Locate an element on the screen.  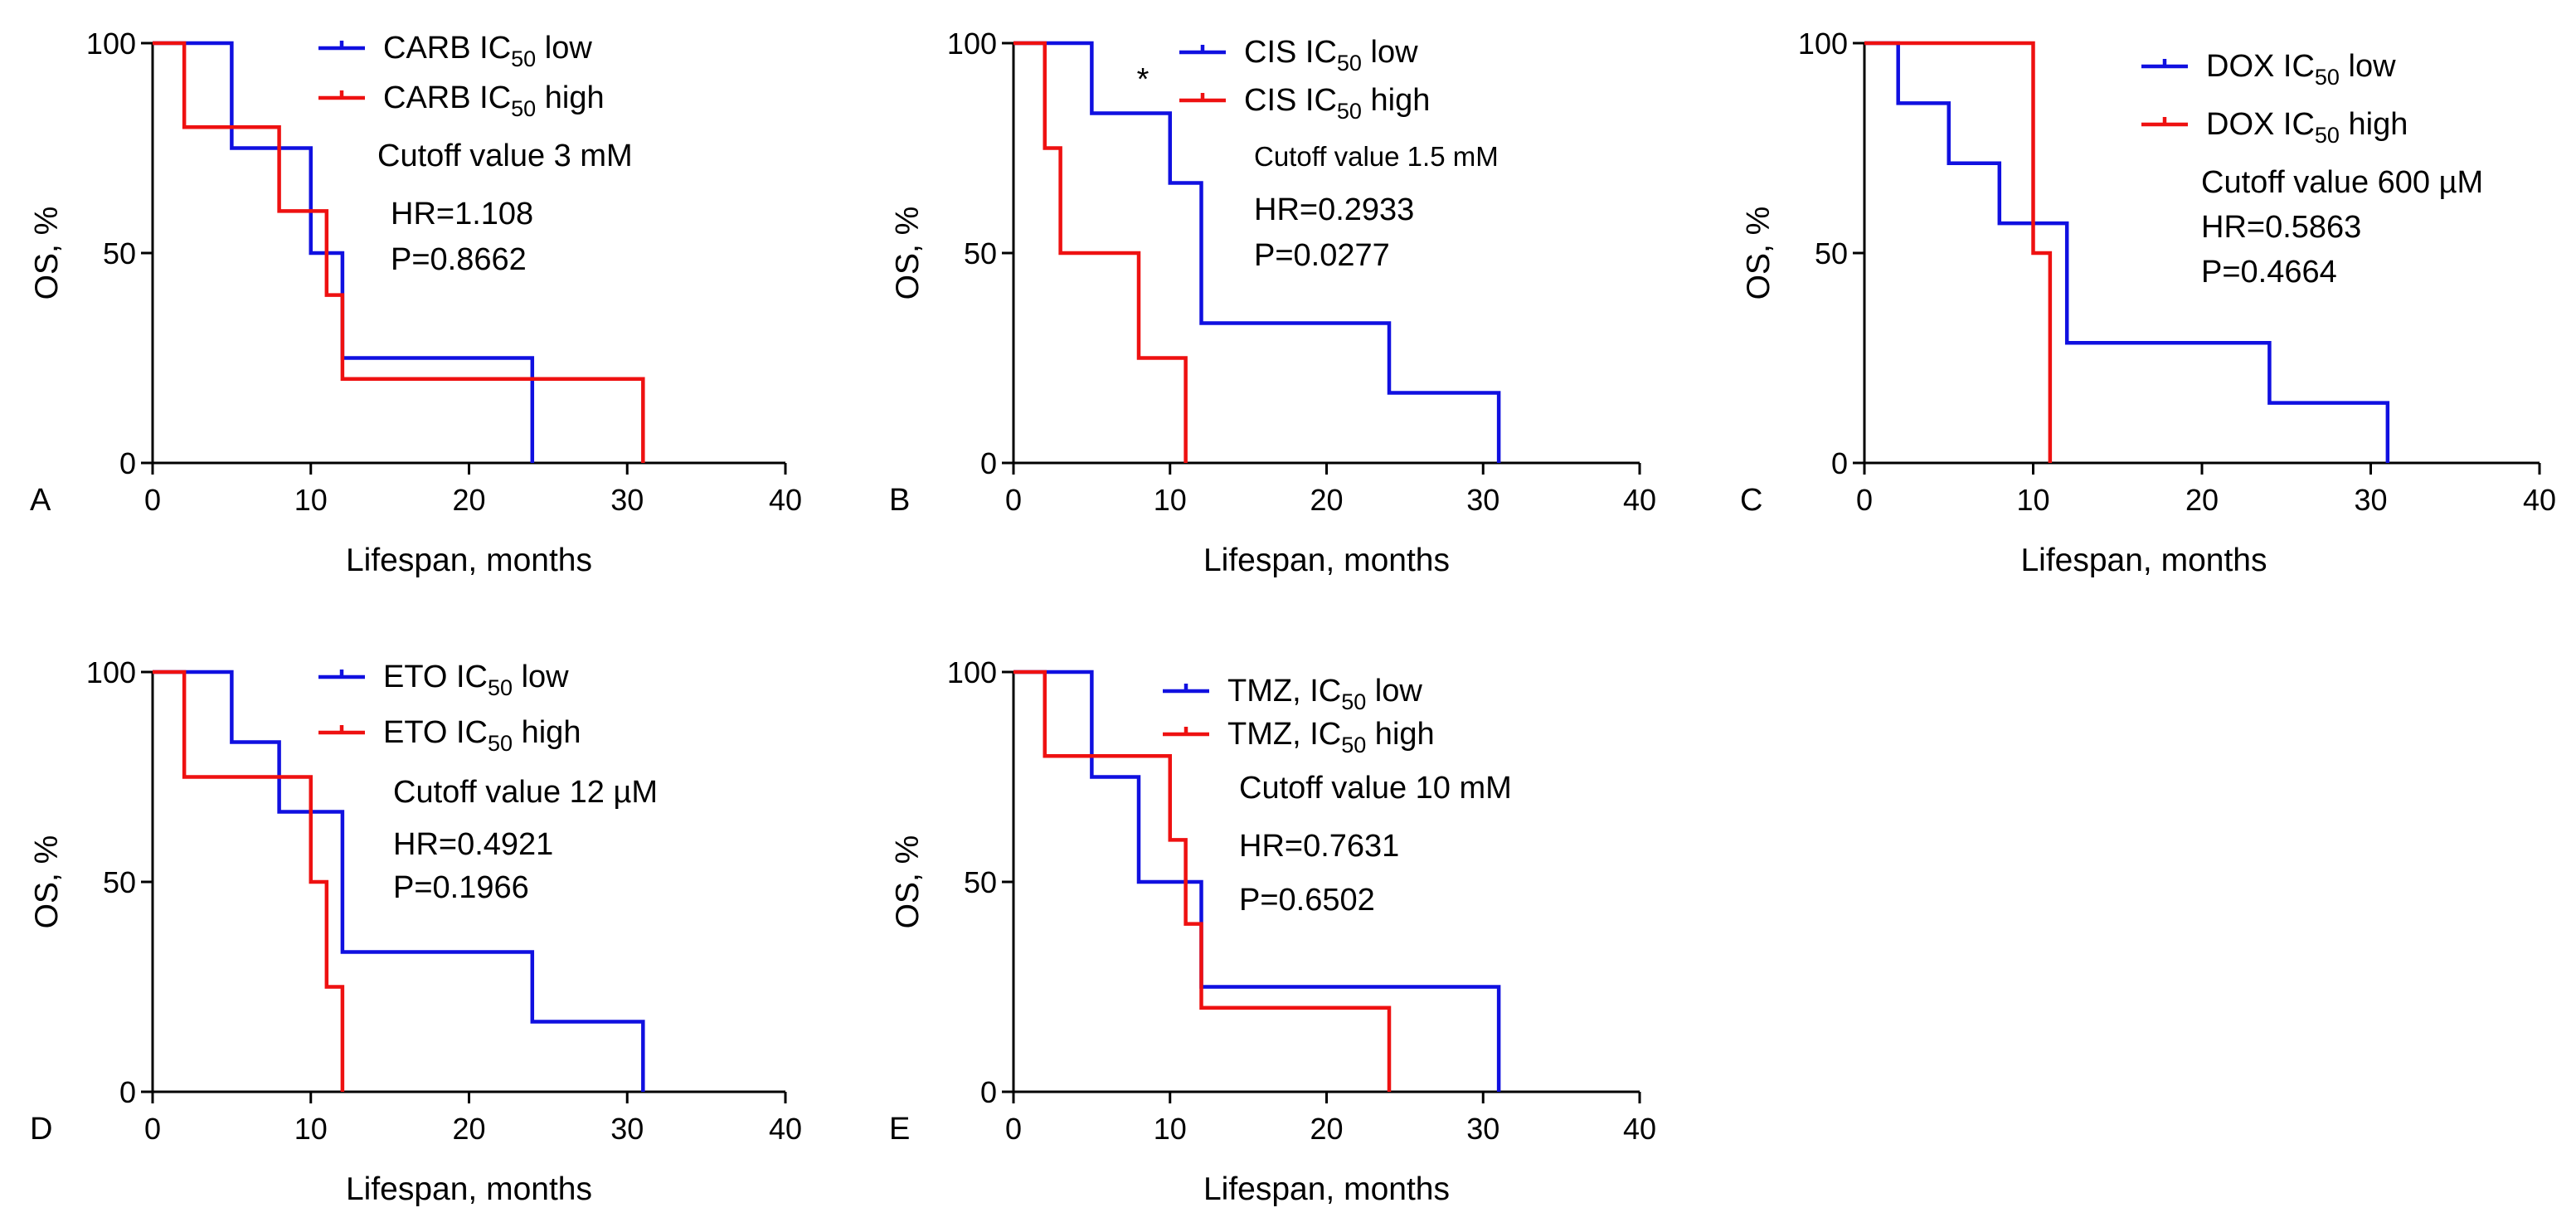
hr-text: HR=0.4921 is located at coordinates (473, 844).